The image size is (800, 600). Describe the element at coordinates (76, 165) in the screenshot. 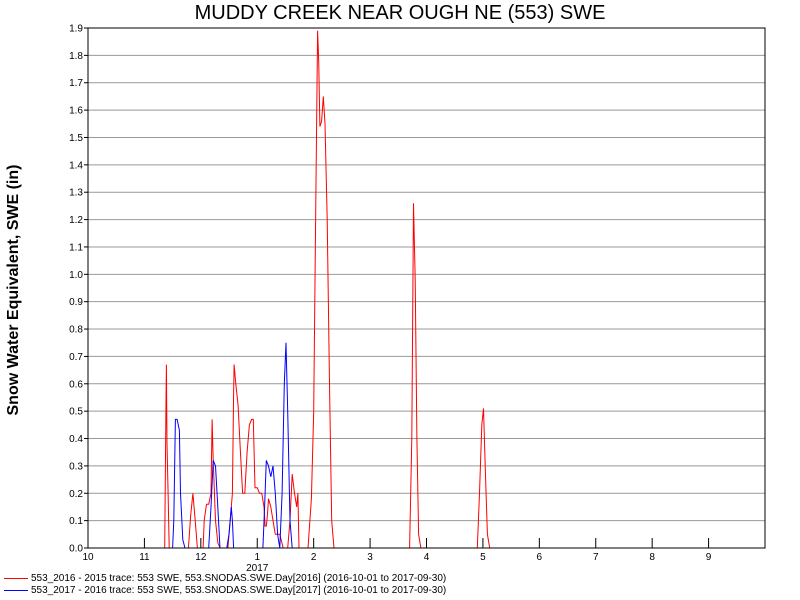

I see `y-tick-label: 1.4` at that location.